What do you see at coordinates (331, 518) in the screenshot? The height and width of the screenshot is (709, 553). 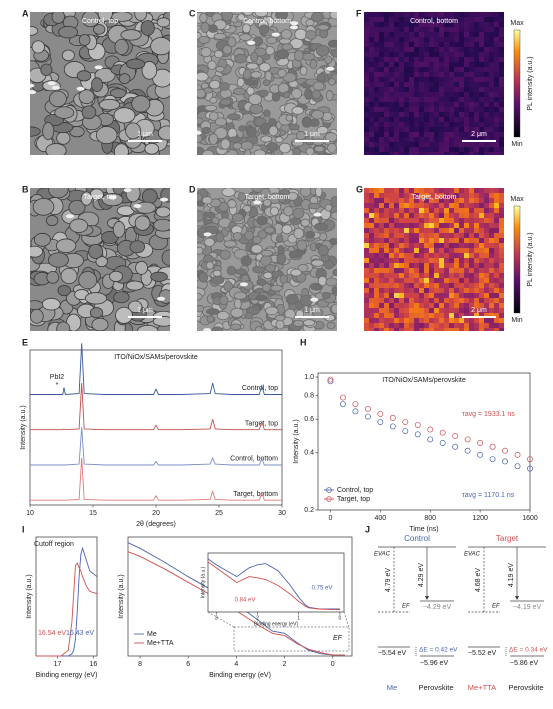 I see `x-tick-label: 0` at bounding box center [331, 518].